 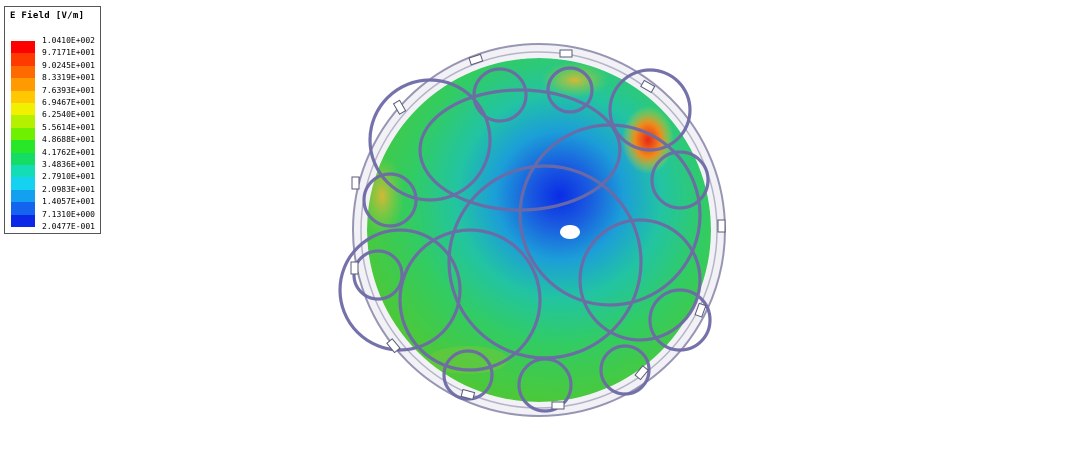 I want to click on legend-tick-label: 2.0983E+001, so click(x=68, y=189).